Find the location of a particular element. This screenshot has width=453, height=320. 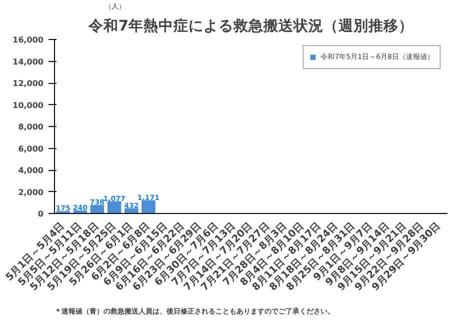

y-tick-label: 12,000 is located at coordinates (28, 83).